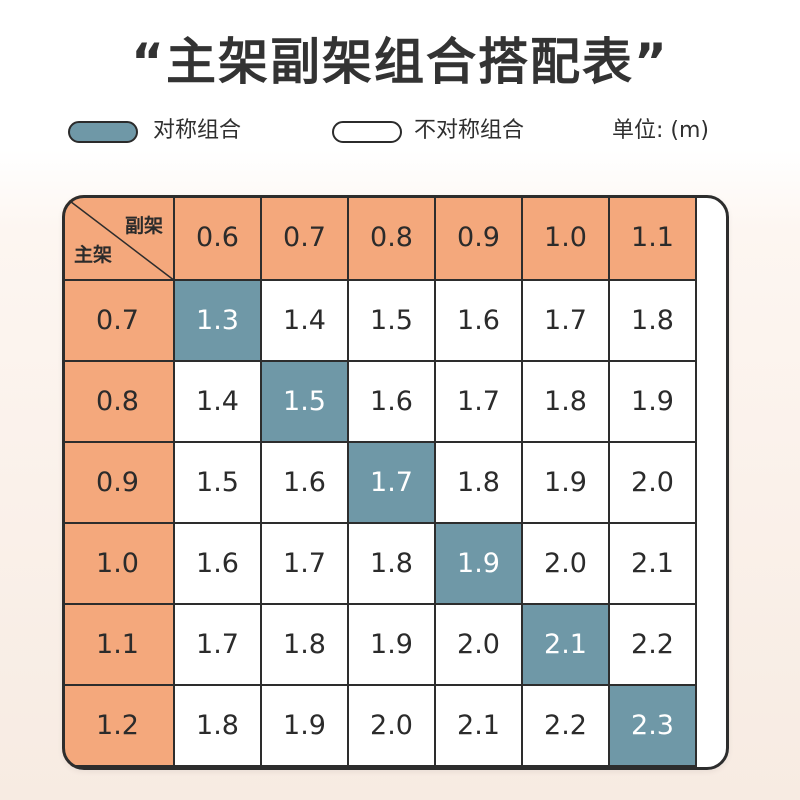  I want to click on symmetric-cell: 1.3, so click(218, 321).